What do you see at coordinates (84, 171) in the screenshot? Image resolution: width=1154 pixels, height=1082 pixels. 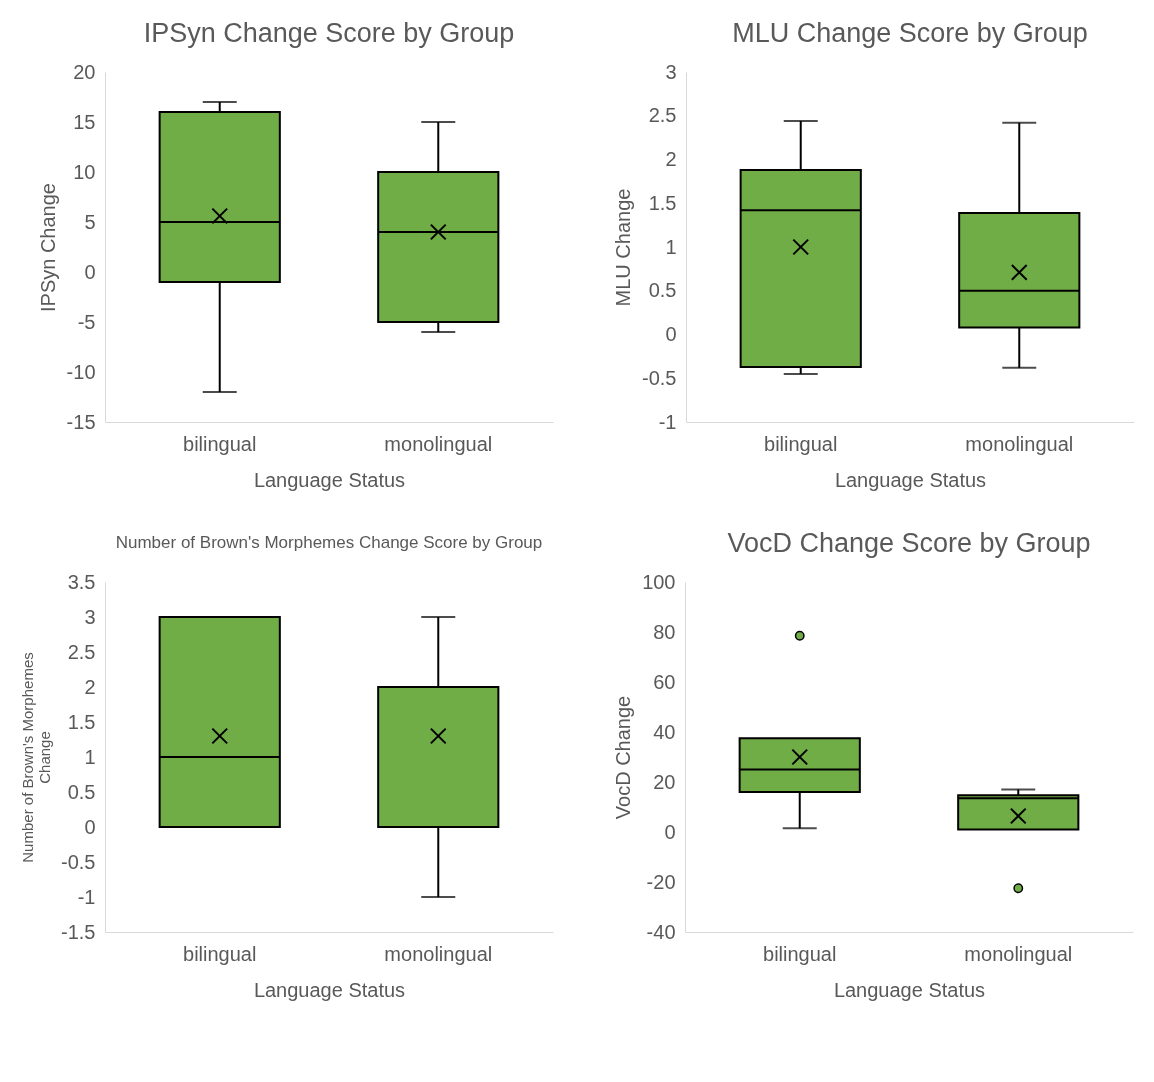 I see `y-tick-label: 10` at bounding box center [84, 171].